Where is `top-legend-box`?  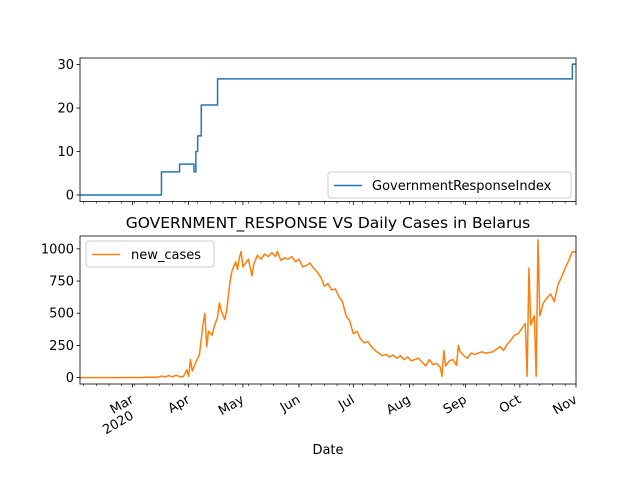 top-legend-box is located at coordinates (449, 185).